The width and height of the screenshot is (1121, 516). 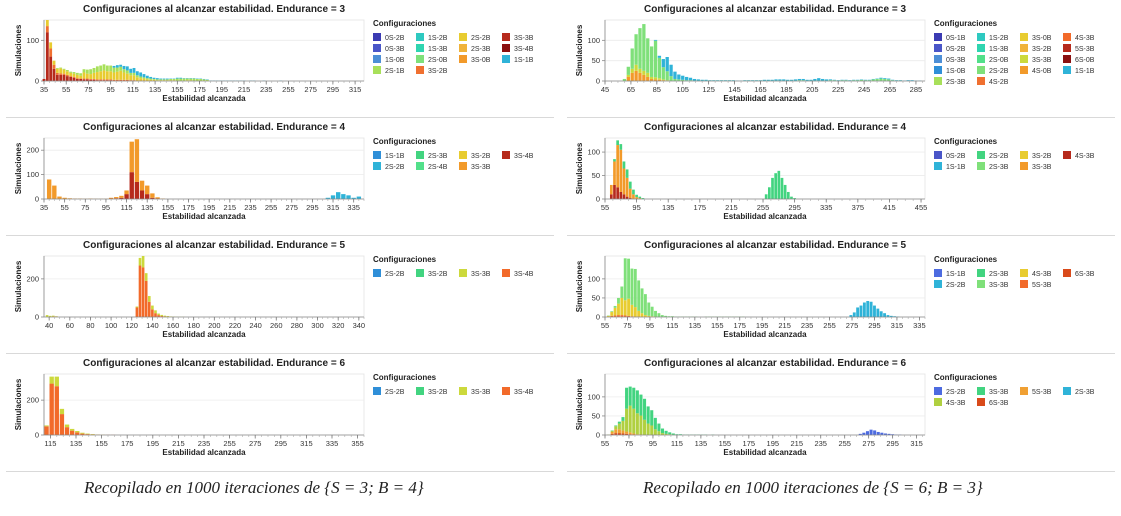 I want to click on x-tick-label: 340, so click(x=359, y=325).